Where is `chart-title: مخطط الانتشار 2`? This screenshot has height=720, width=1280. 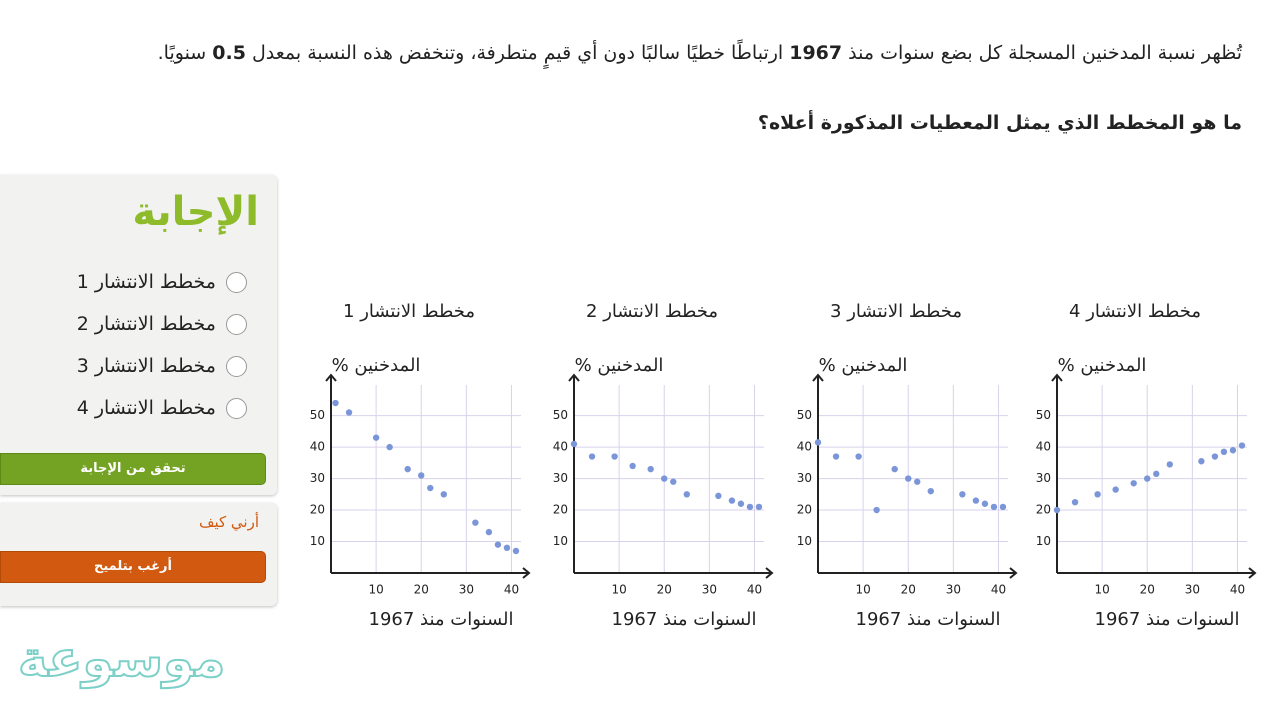 chart-title: مخطط الانتشار 2 is located at coordinates (652, 311).